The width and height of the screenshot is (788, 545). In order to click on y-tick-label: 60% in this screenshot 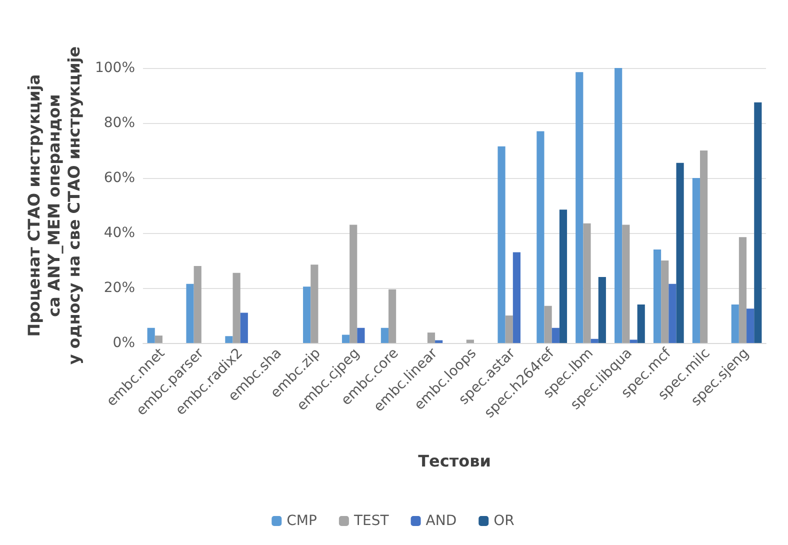, I will do `click(119, 178)`.